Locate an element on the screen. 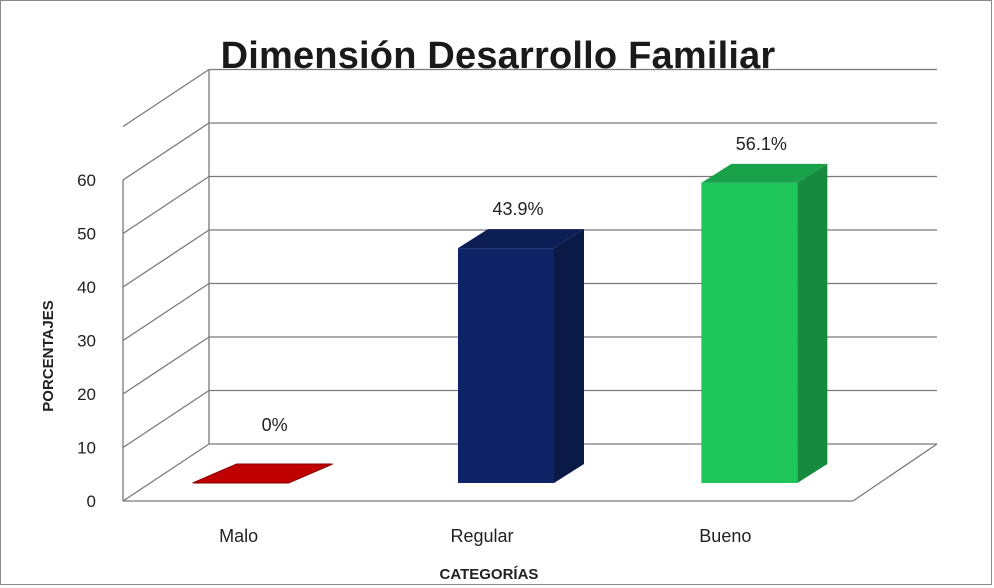 Image resolution: width=994 pixels, height=588 pixels. bar-regular is located at coordinates (521, 356).